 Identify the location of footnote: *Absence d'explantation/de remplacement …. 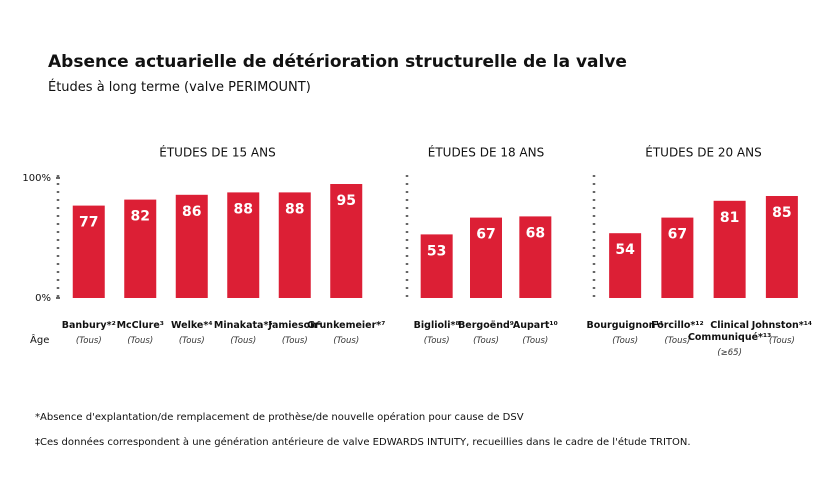
(279, 417).